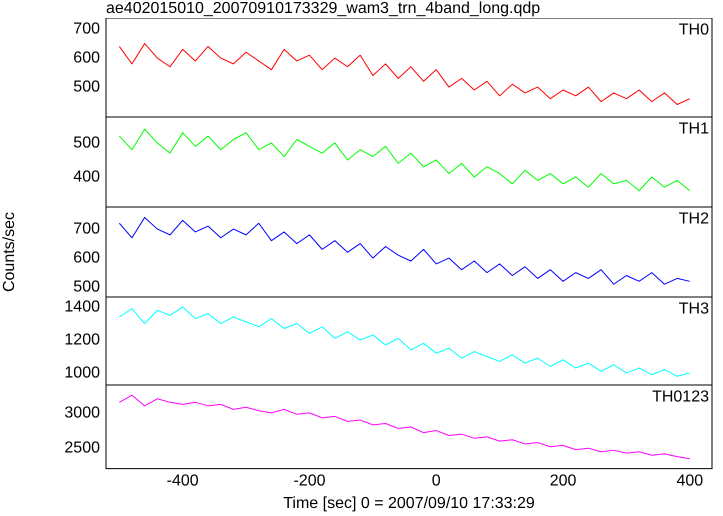 Image resolution: width=723 pixels, height=516 pixels. Describe the element at coordinates (9, 252) in the screenshot. I see `y-axis-title: Counts/sec` at that location.